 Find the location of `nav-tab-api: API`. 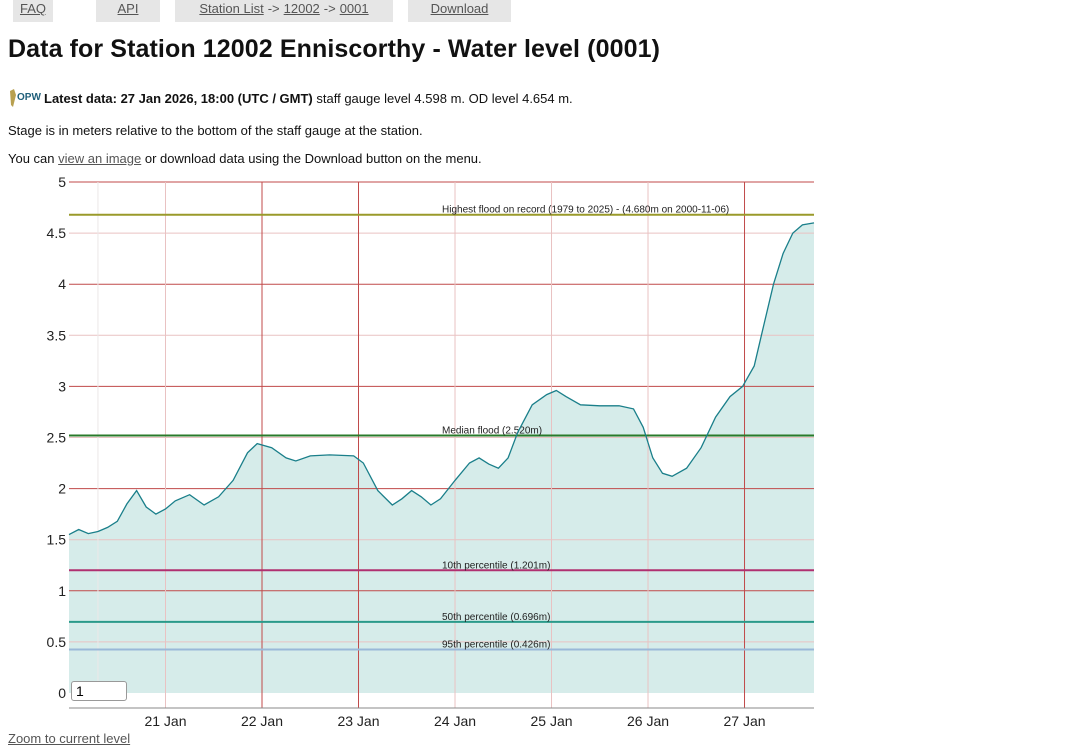

nav-tab-api: API is located at coordinates (128, 11).